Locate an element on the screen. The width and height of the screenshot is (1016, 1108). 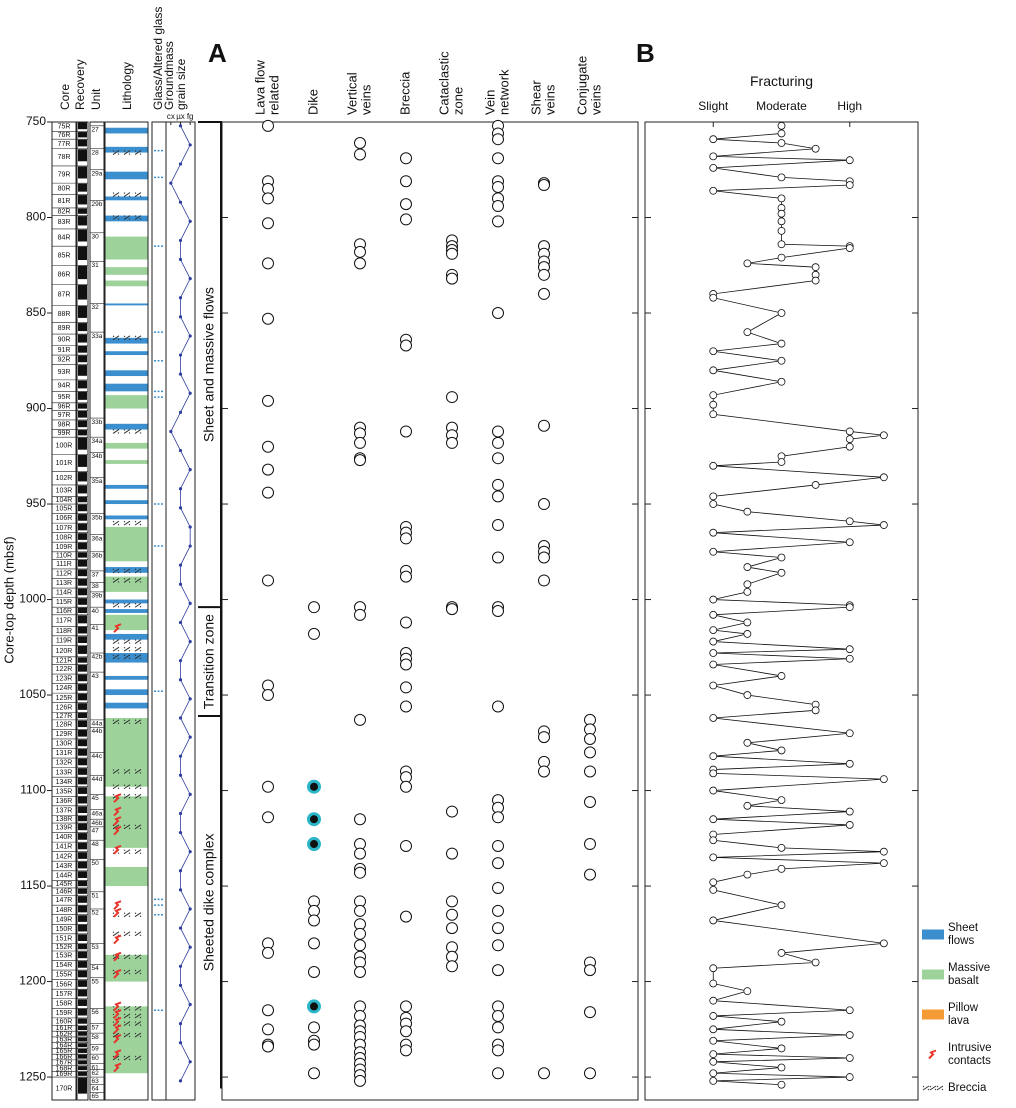
core-label: 124R is located at coordinates (64, 688).